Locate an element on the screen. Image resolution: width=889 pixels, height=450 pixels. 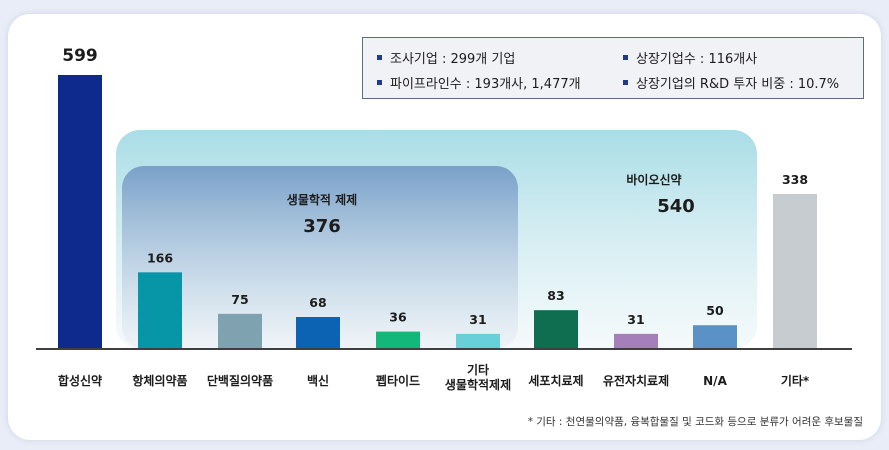
data-label: 166 is located at coordinates (160, 257).